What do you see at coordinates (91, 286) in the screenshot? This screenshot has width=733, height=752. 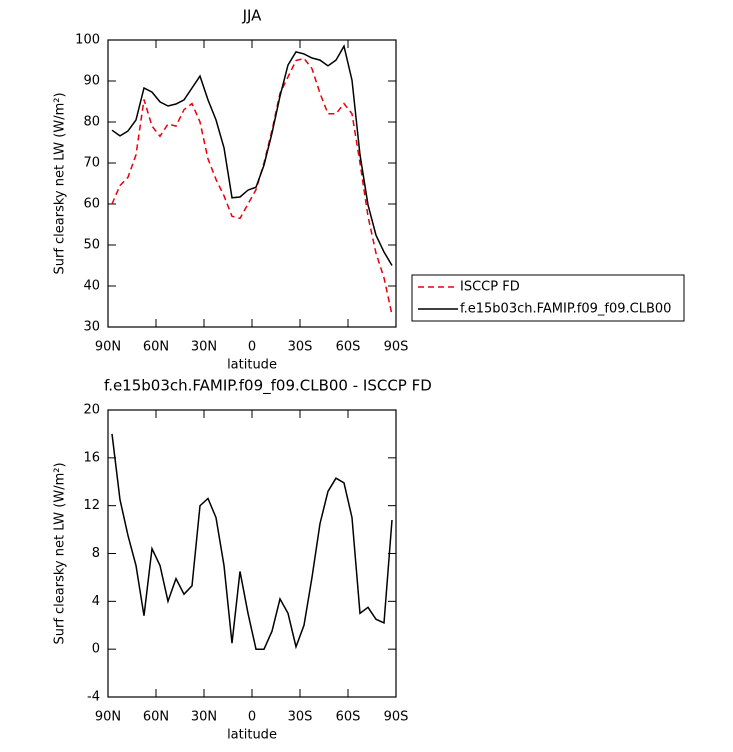 I see `y-tick-label: 40` at bounding box center [91, 286].